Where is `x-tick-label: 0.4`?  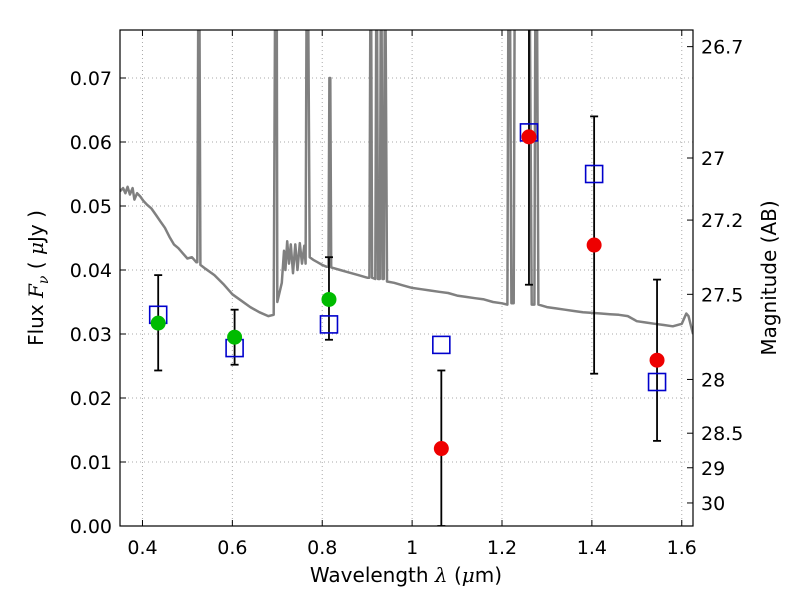
x-tick-label: 0.4 is located at coordinates (142, 548).